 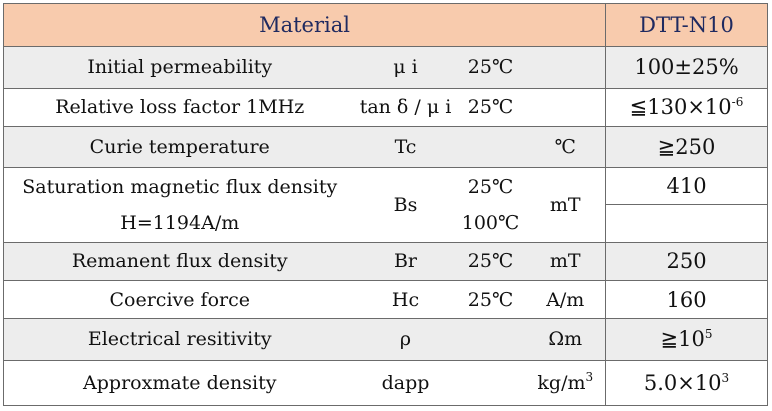 What do you see at coordinates (682, 339) in the screenshot?
I see `value-base: ≧10` at bounding box center [682, 339].